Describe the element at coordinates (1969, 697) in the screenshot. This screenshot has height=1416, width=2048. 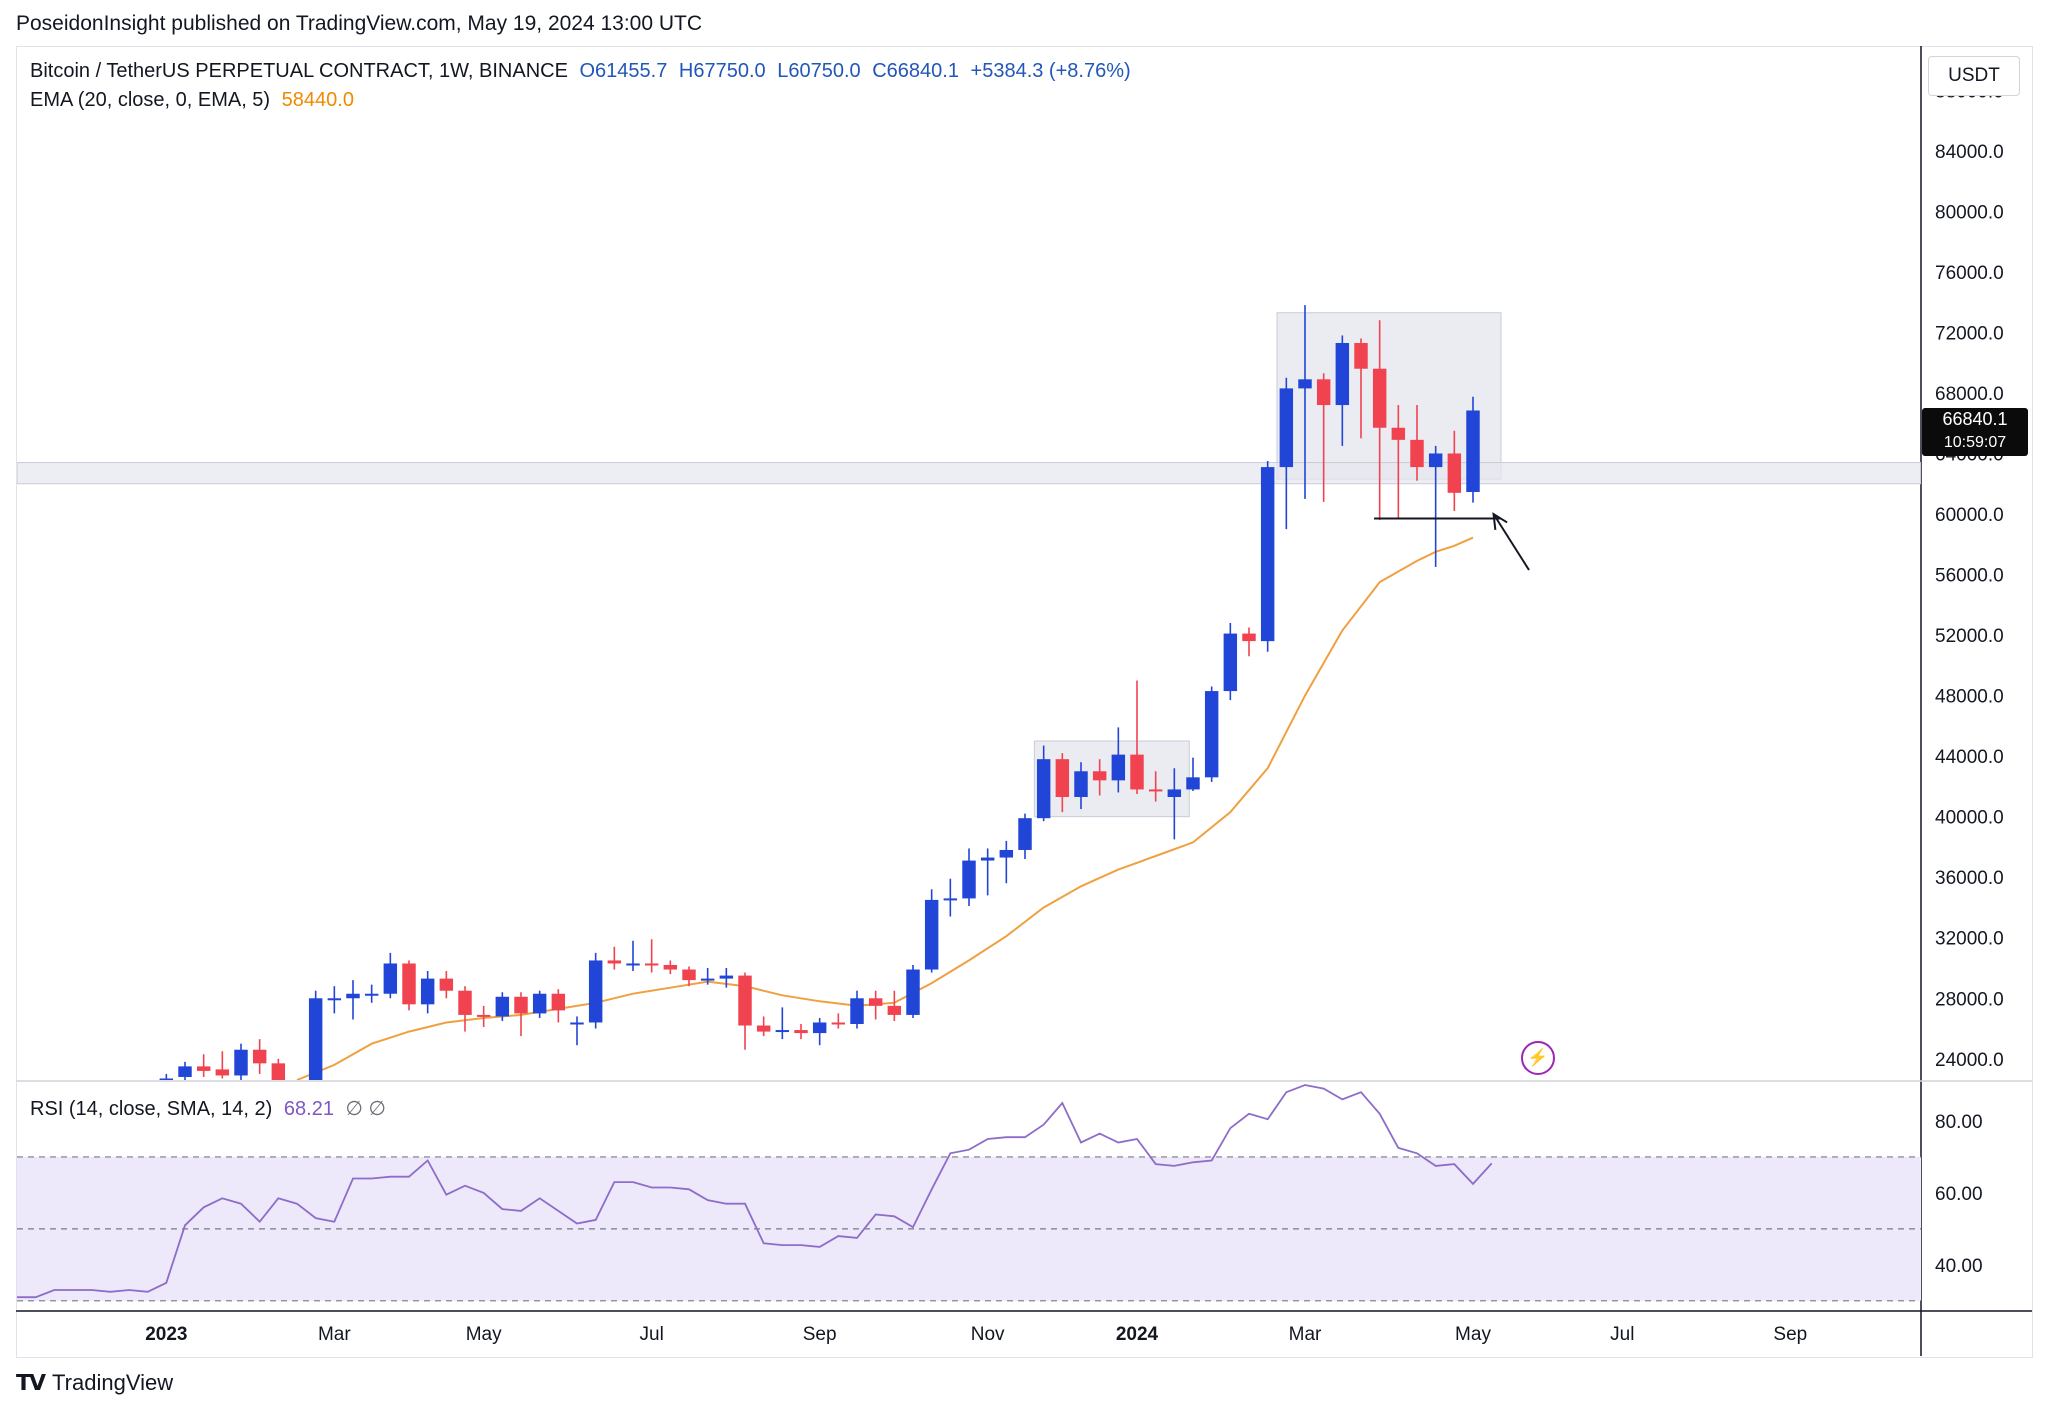
I see `price-tick-label: 48000.0` at that location.